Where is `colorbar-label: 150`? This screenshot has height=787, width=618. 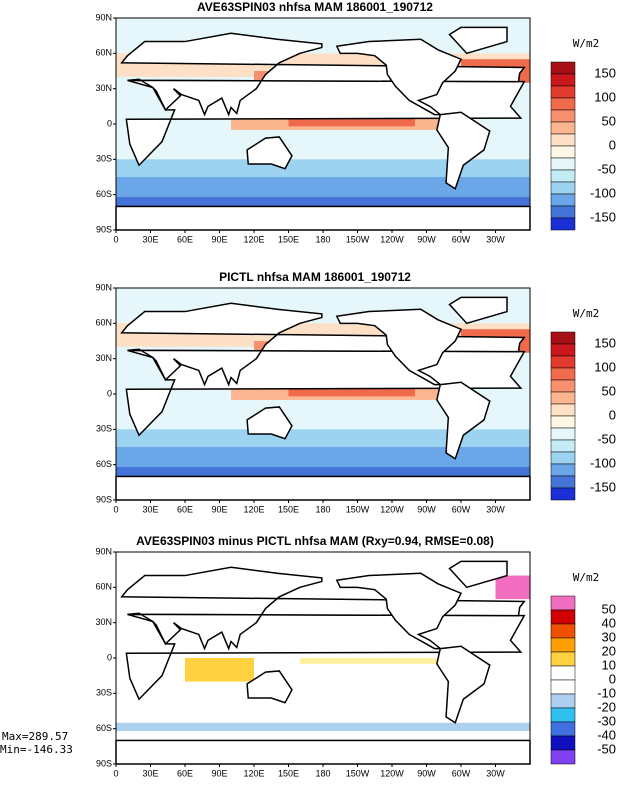
colorbar-label: 150 is located at coordinates (605, 342).